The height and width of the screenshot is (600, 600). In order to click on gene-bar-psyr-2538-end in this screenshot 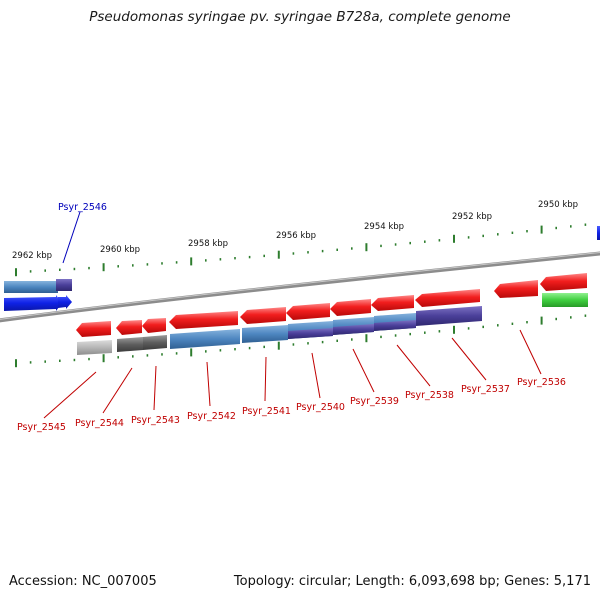, I will do `click(395, 325)`.